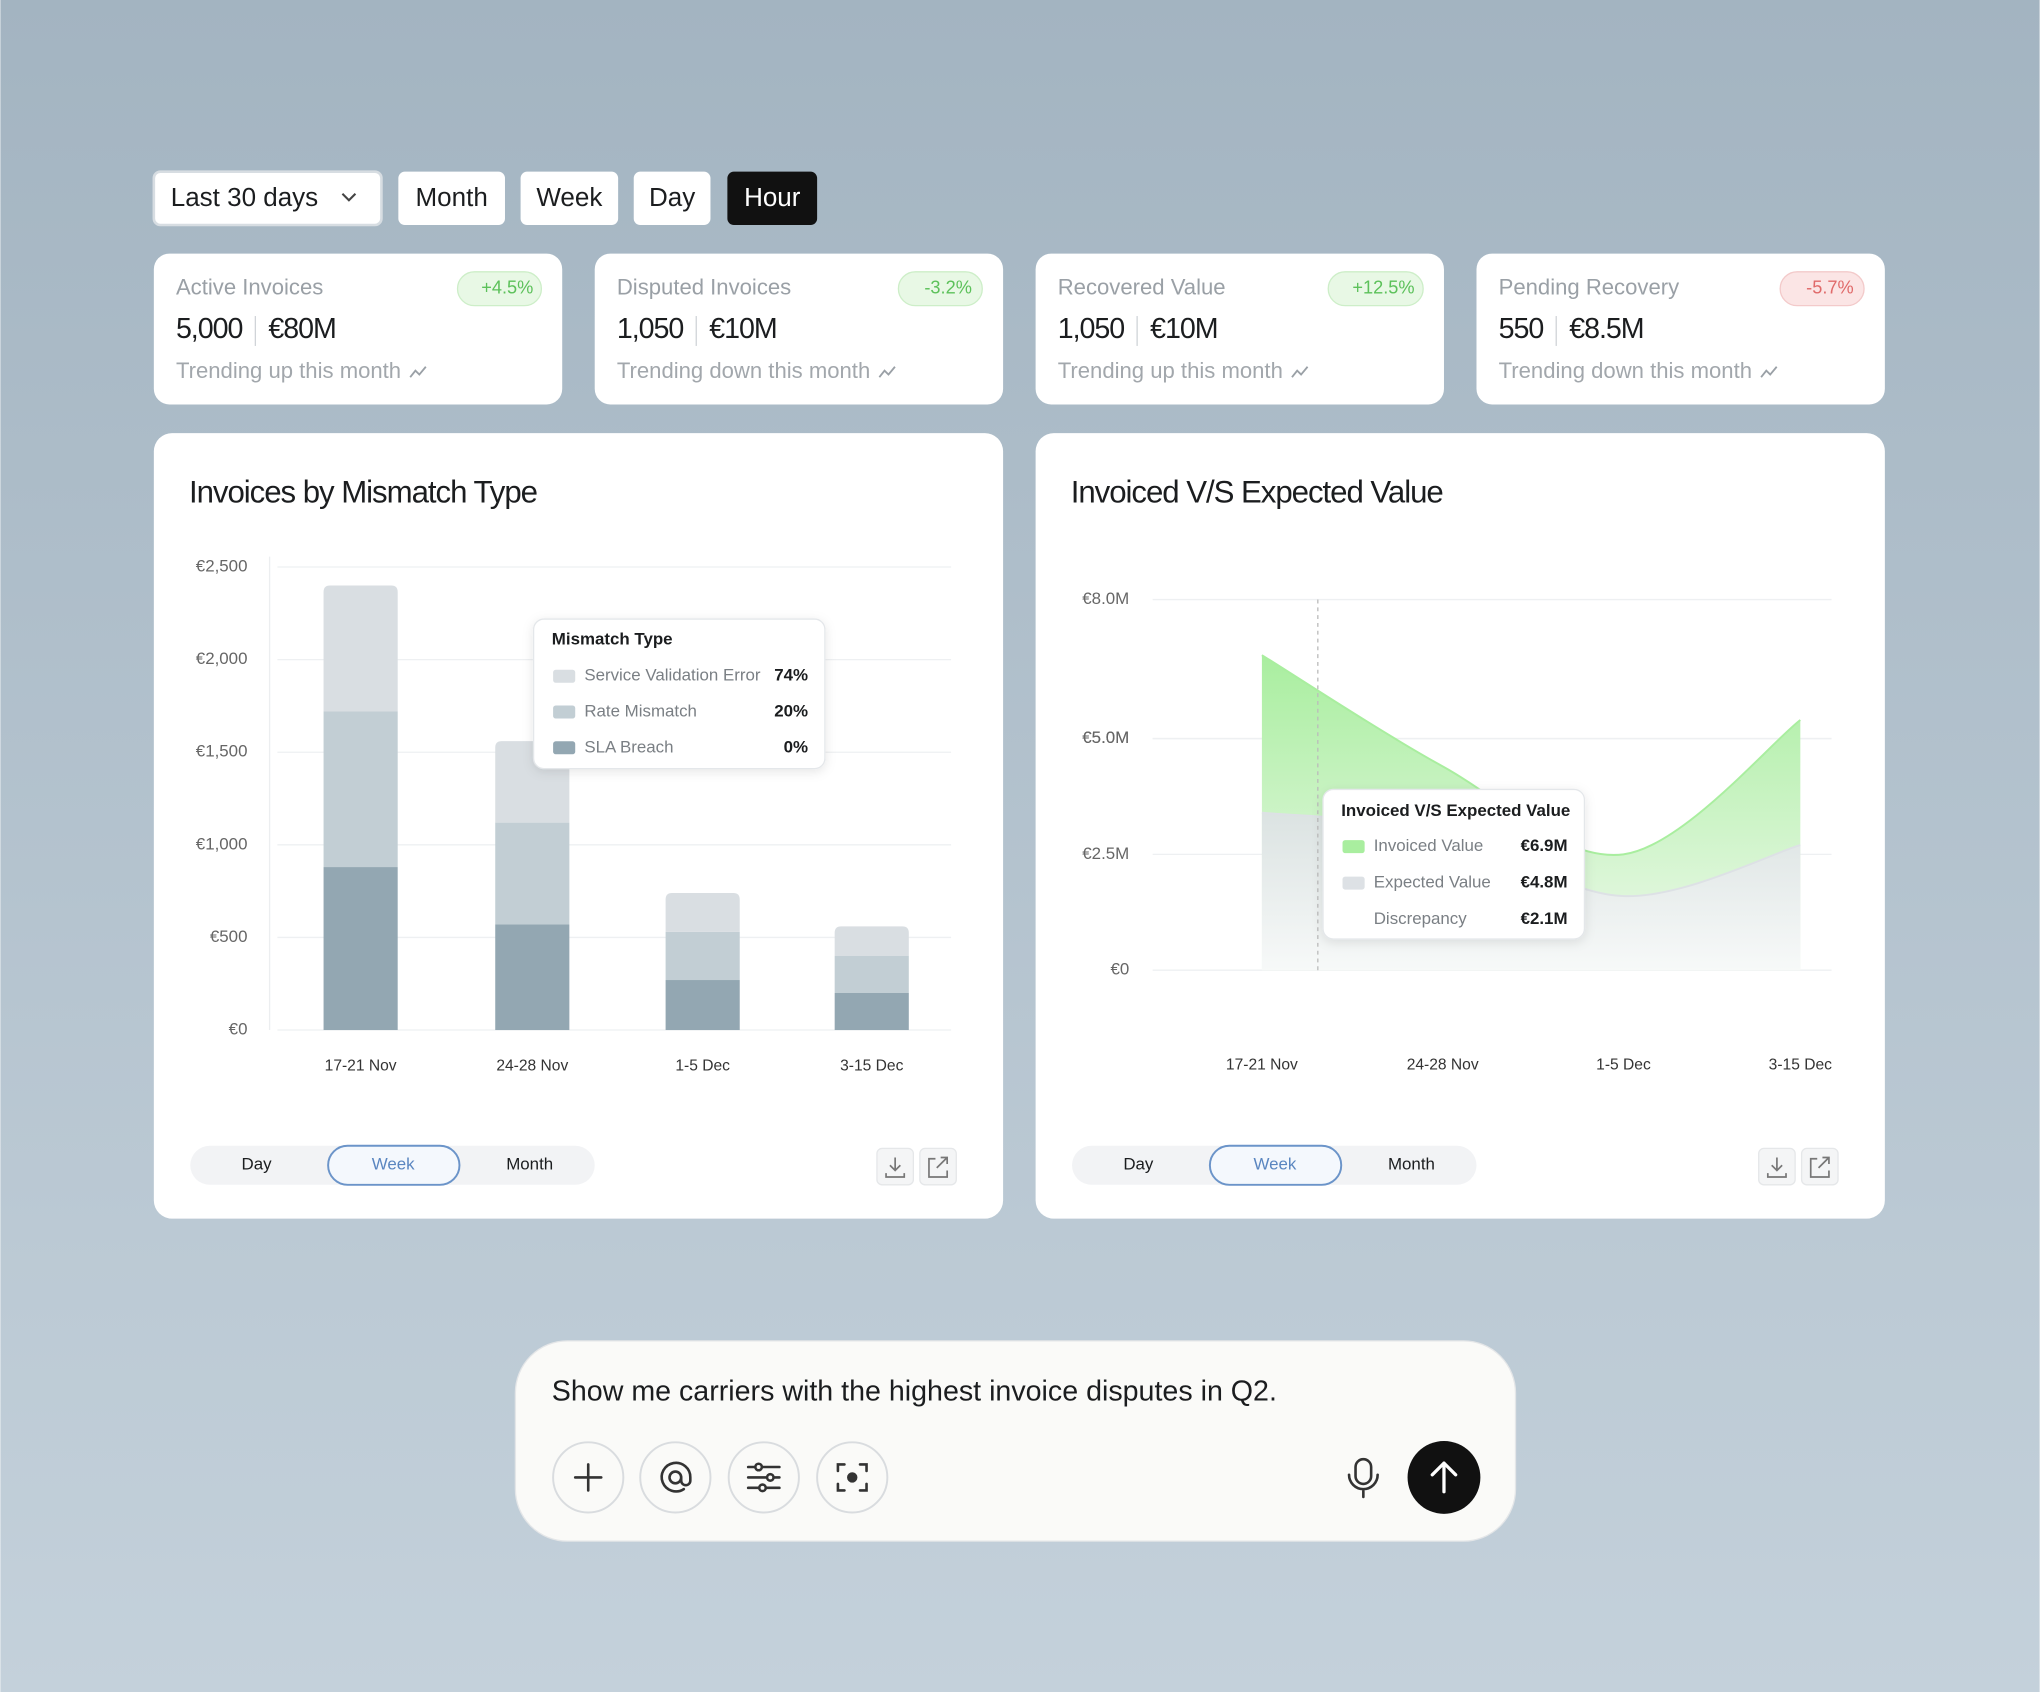  Describe the element at coordinates (704, 287) in the screenshot. I see `kpi-title: Disputed Invoices` at that location.